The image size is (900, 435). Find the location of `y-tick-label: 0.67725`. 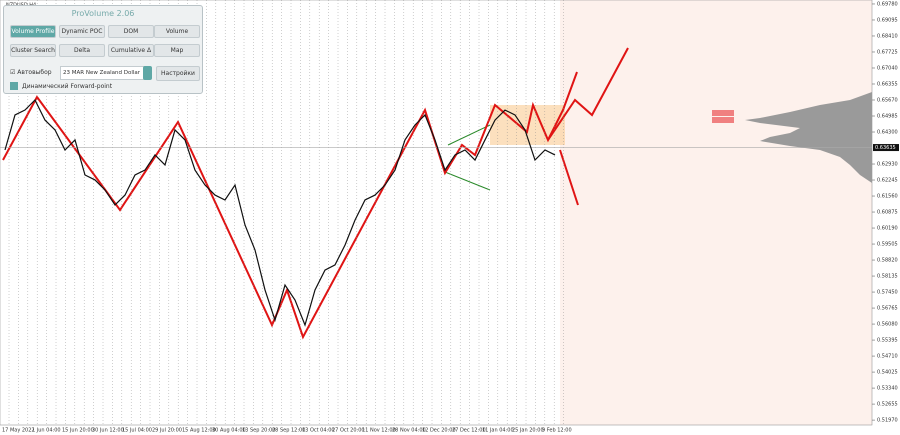

y-tick-label: 0.67725 is located at coordinates (887, 52).